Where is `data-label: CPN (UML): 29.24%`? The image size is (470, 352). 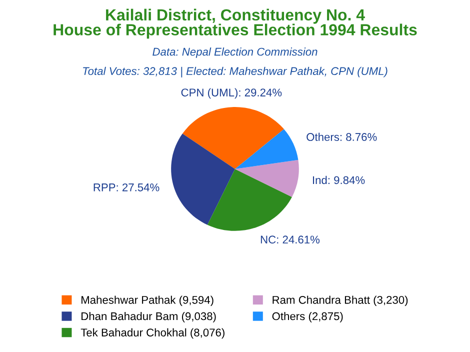 data-label: CPN (UML): 29.24% is located at coordinates (231, 93).